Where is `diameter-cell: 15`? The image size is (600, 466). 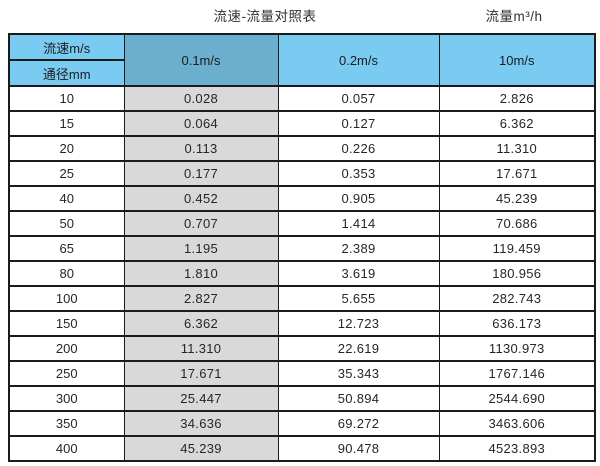
diameter-cell: 15 is located at coordinates (66, 123).